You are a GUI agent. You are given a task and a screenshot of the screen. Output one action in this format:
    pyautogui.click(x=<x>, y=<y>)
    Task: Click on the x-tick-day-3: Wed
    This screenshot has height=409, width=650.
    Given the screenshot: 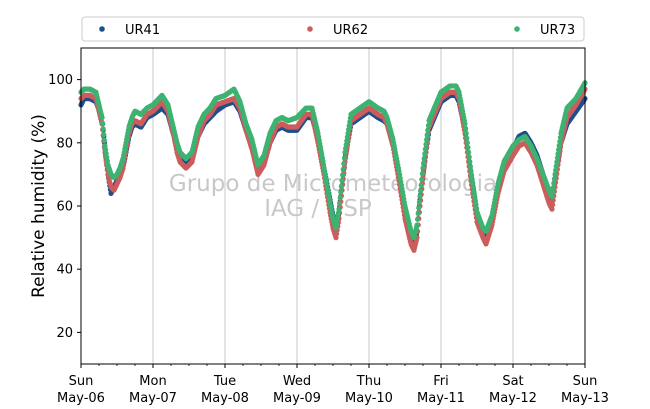 What is the action you would take?
    pyautogui.click(x=297, y=381)
    